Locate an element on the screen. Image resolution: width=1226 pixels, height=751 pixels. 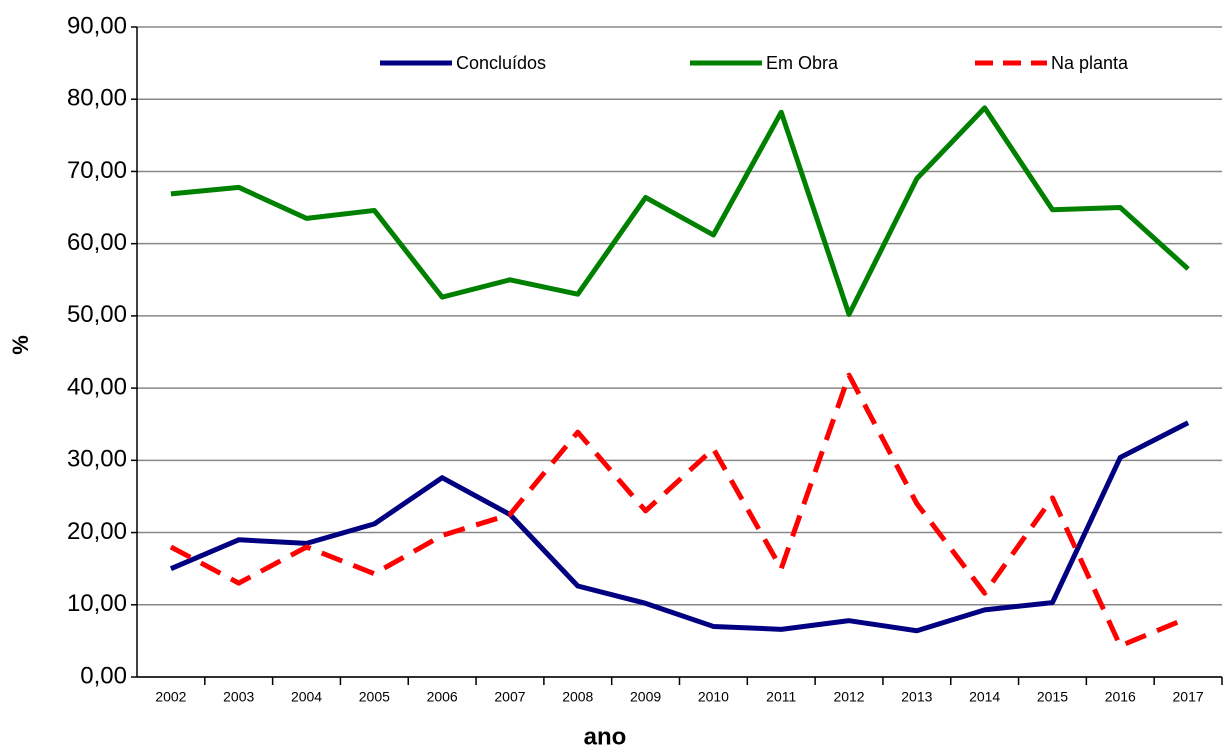
x-tick-label: 2010 is located at coordinates (713, 697).